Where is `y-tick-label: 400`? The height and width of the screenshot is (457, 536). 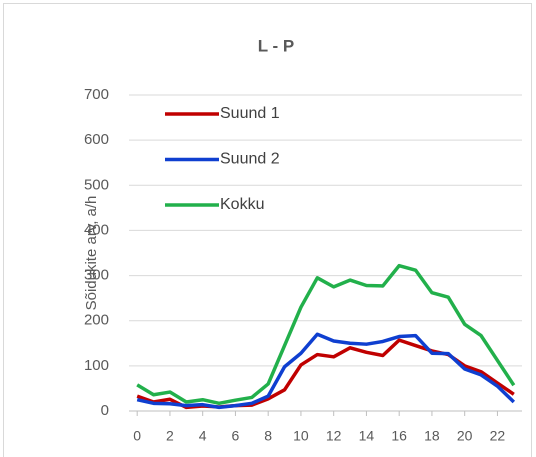
y-tick-label: 400 is located at coordinates (96, 229).